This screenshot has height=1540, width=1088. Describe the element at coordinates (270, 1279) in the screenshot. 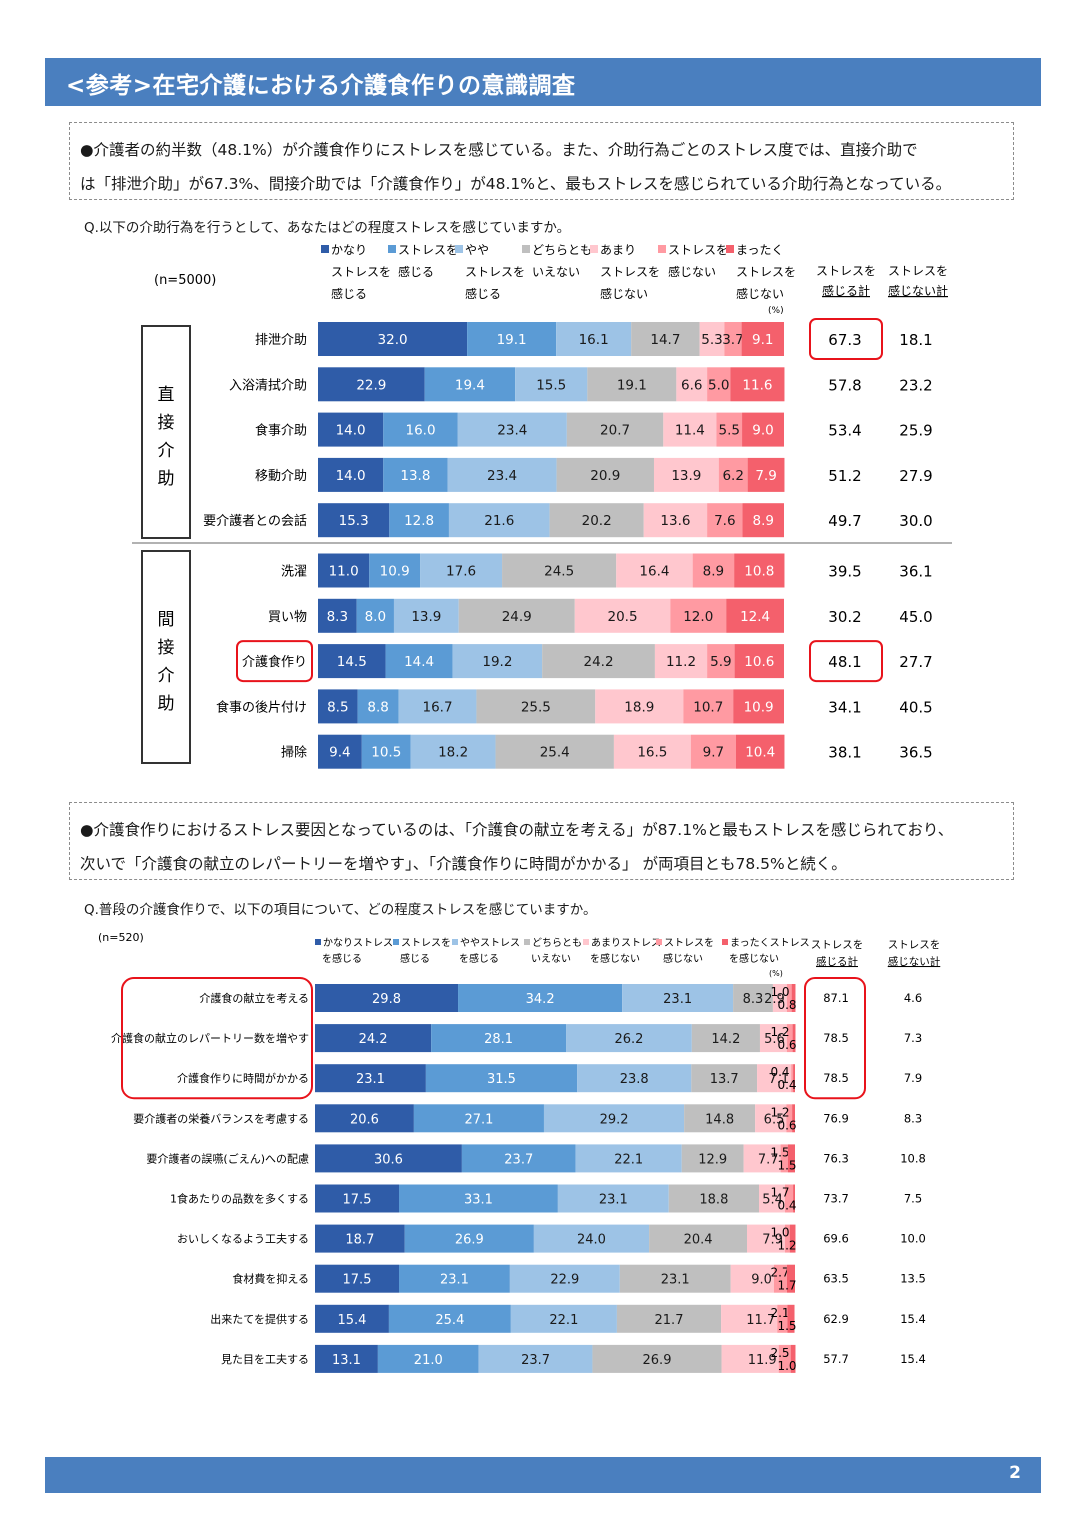

I see `category-label: 食材費を抑える` at that location.